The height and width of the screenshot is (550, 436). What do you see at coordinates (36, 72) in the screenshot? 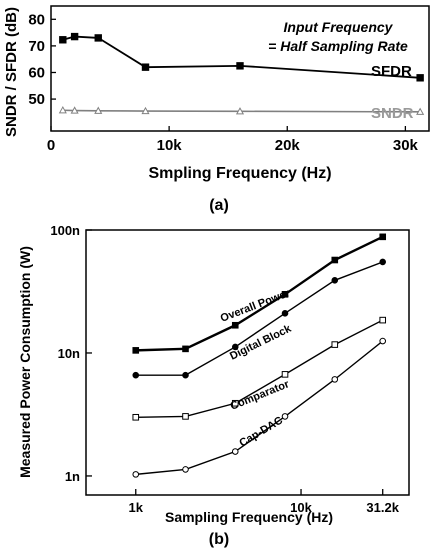
I see `panel-a-y-tick-label: 60` at bounding box center [36, 72].